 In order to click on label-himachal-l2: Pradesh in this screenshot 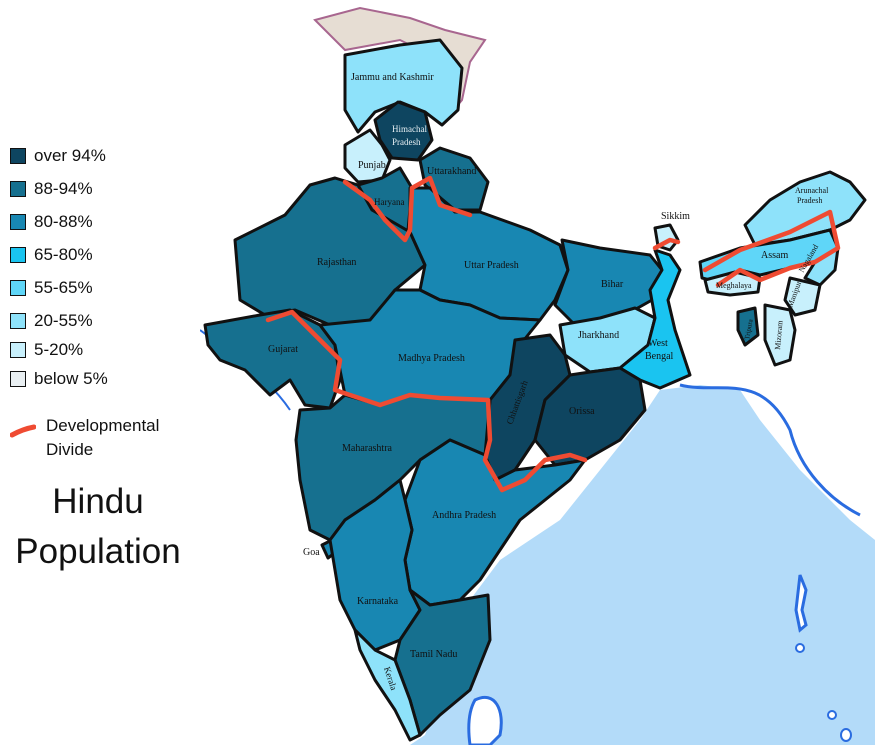, I will do `click(406, 142)`.